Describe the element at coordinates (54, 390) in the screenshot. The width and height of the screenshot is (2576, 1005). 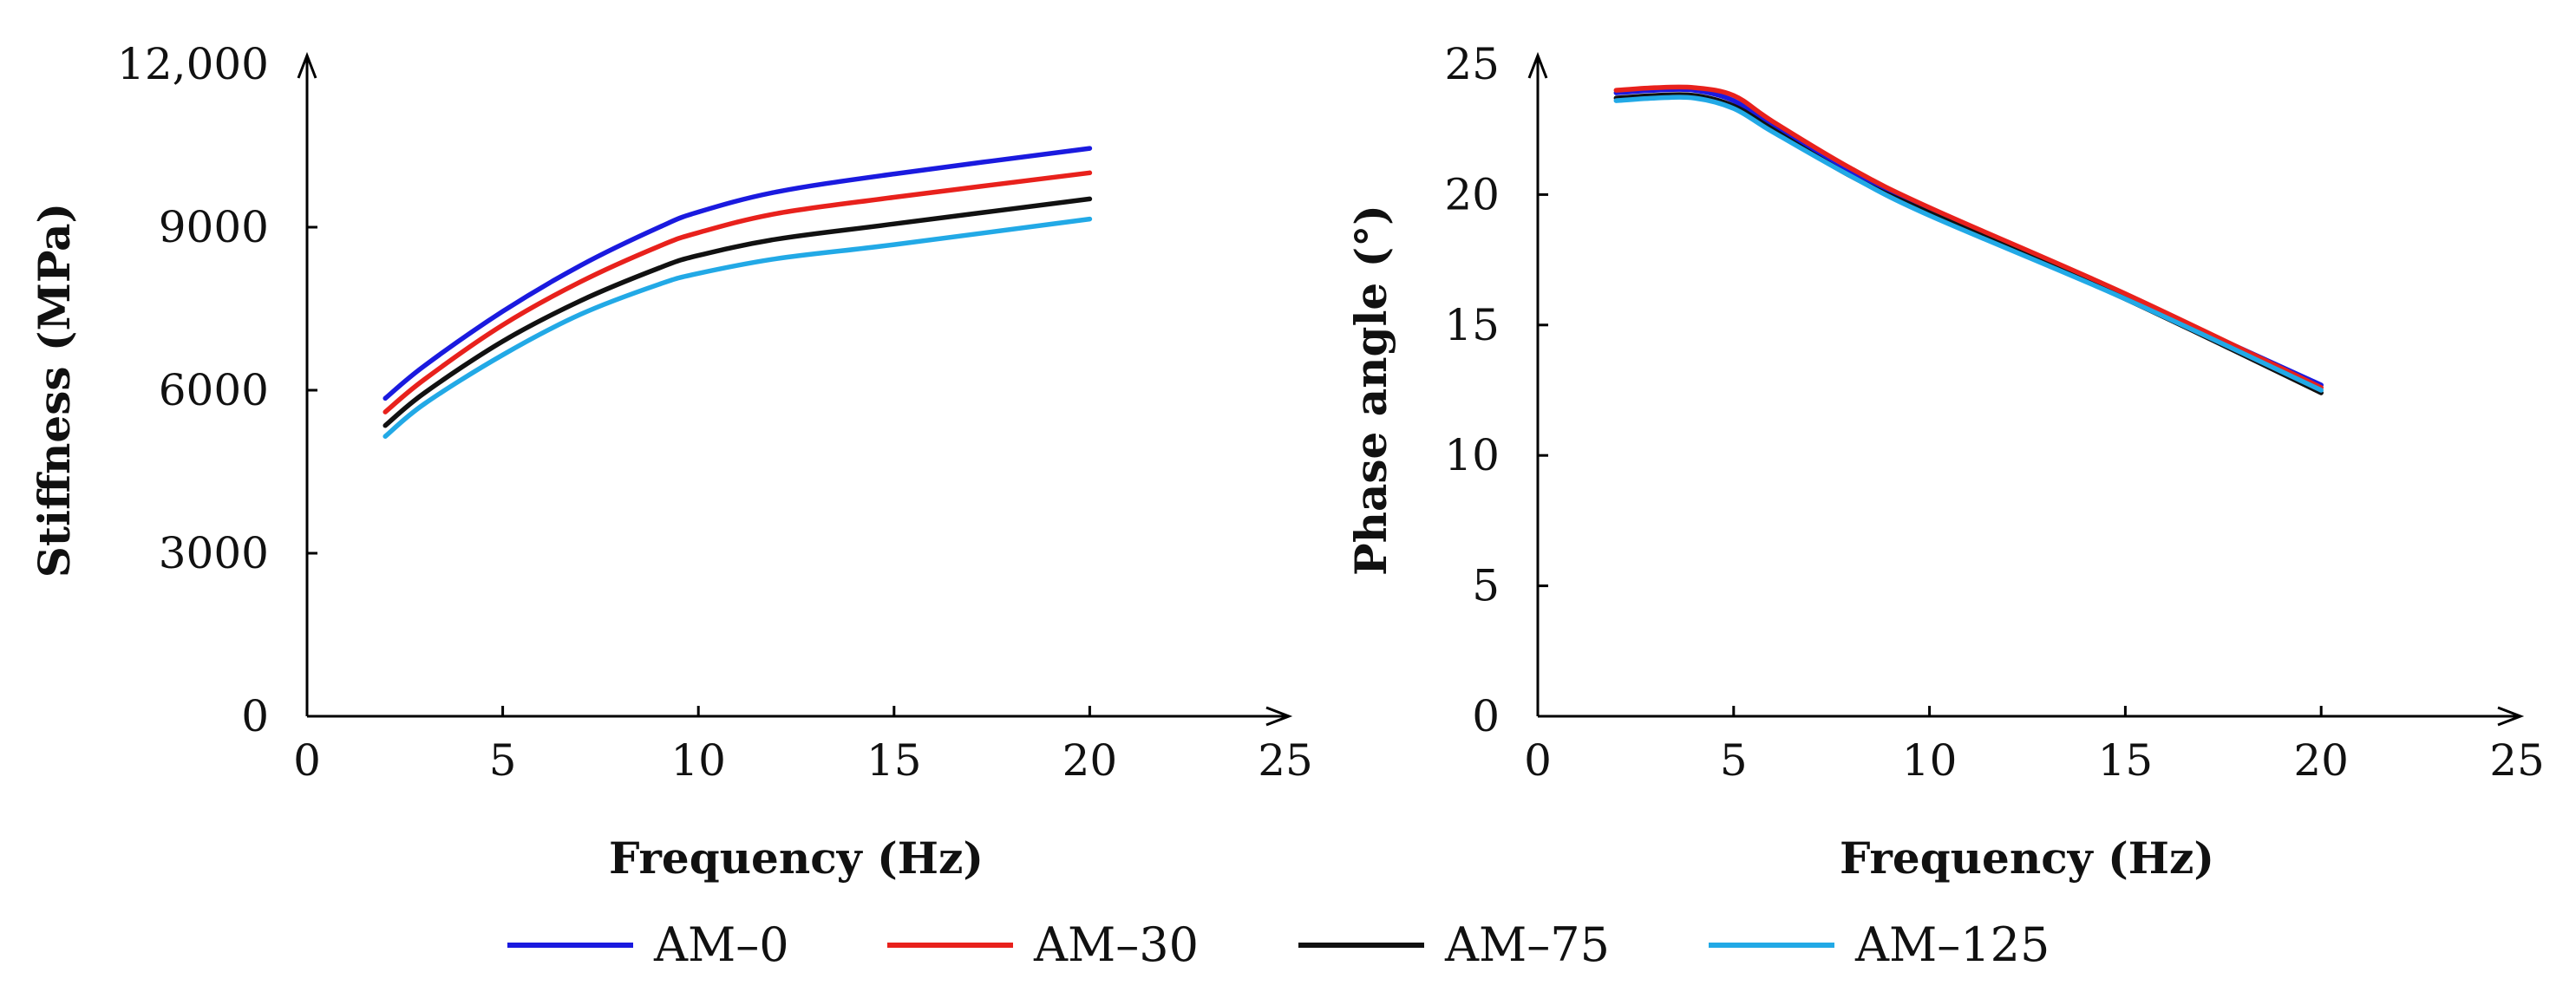
I see `chart0-y-axis-title: Stiffness (MPa)` at that location.